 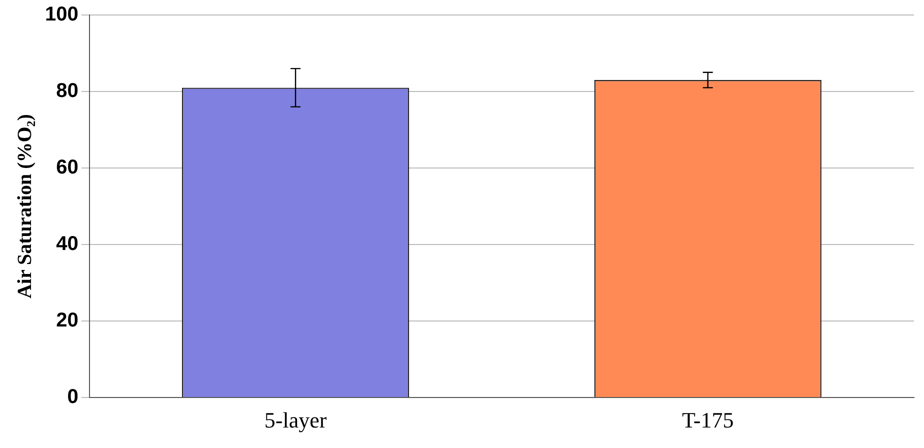 I want to click on y-tick-label: 100, so click(x=61, y=15).